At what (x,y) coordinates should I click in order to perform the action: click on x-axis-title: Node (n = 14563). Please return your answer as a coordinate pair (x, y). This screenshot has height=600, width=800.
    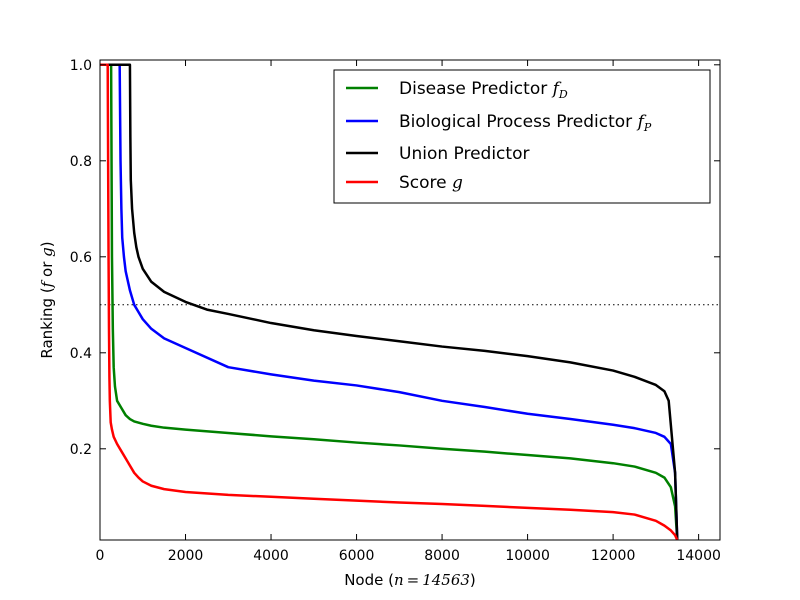
    Looking at the image, I should click on (410, 580).